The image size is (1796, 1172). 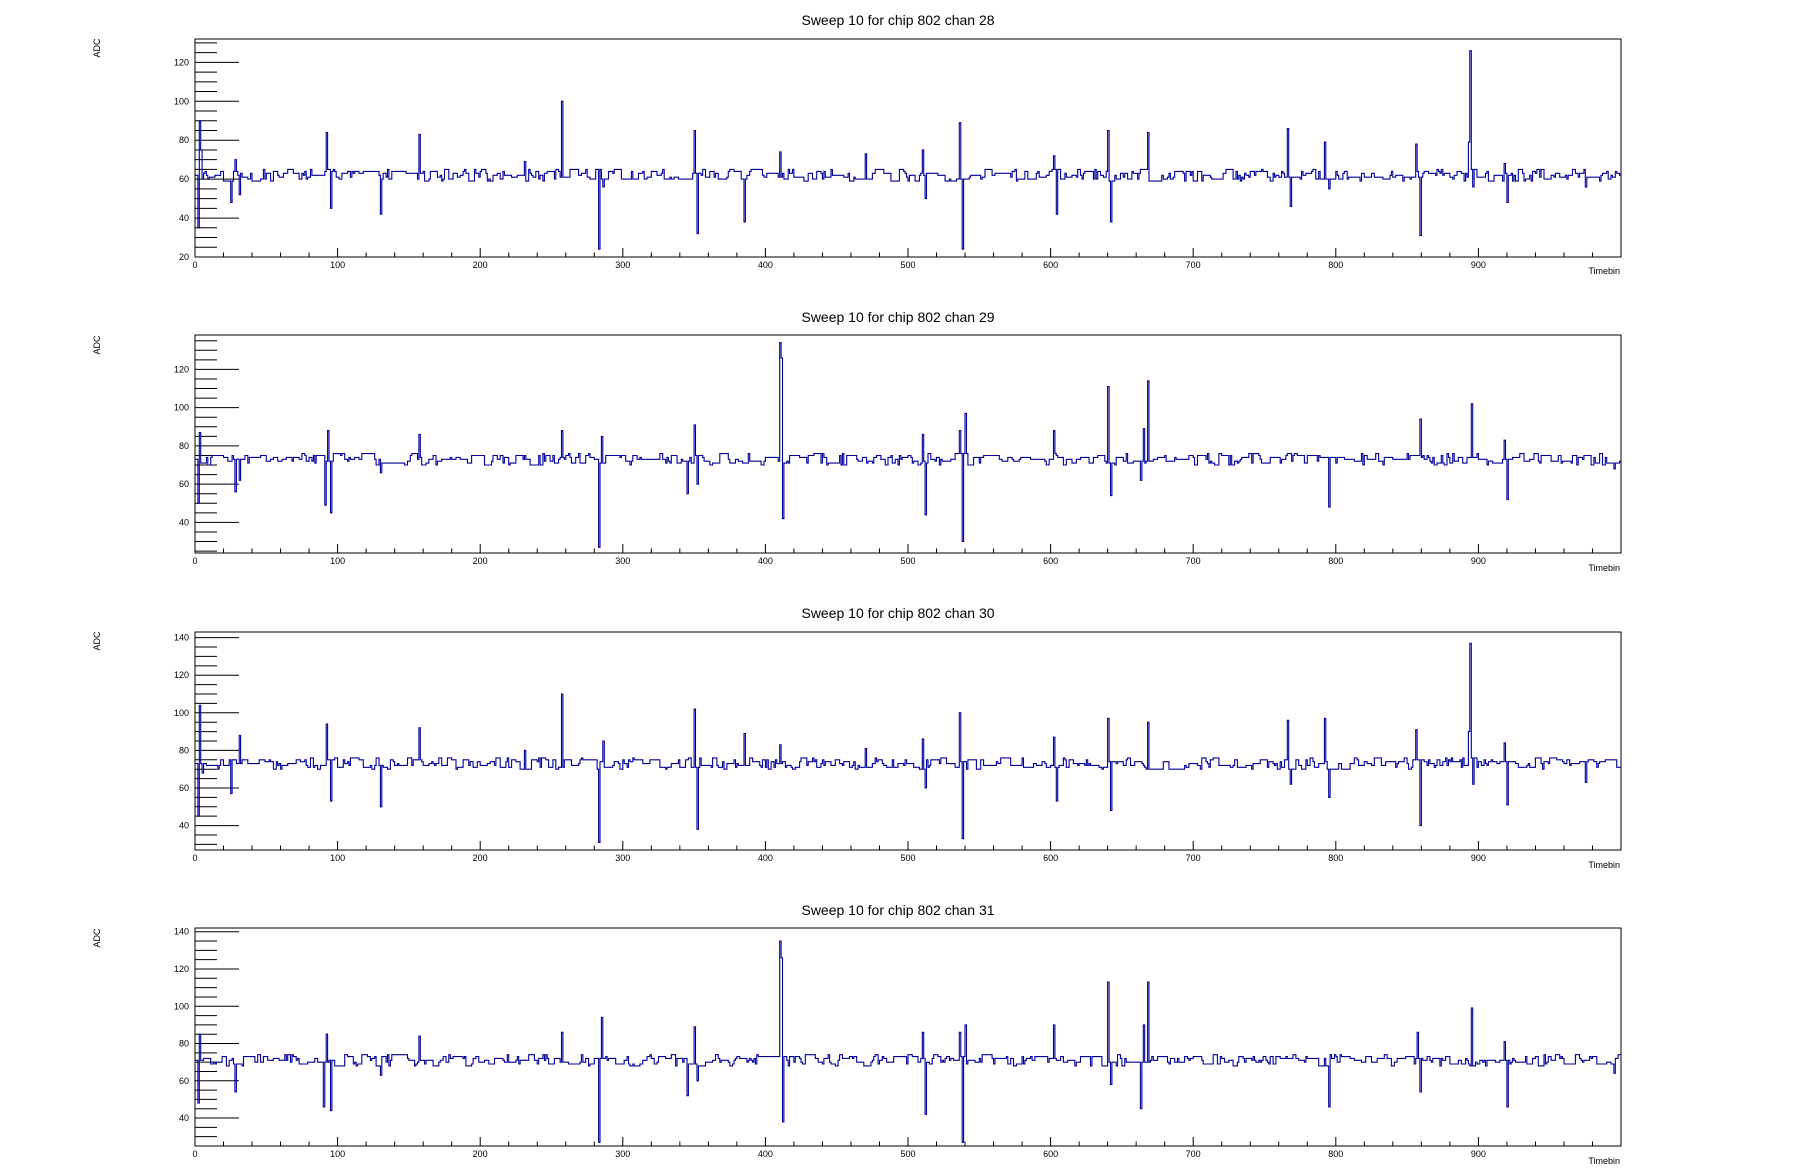 What do you see at coordinates (897, 317) in the screenshot?
I see `chart-title: Sweep 10 for chip 802 chan 29` at bounding box center [897, 317].